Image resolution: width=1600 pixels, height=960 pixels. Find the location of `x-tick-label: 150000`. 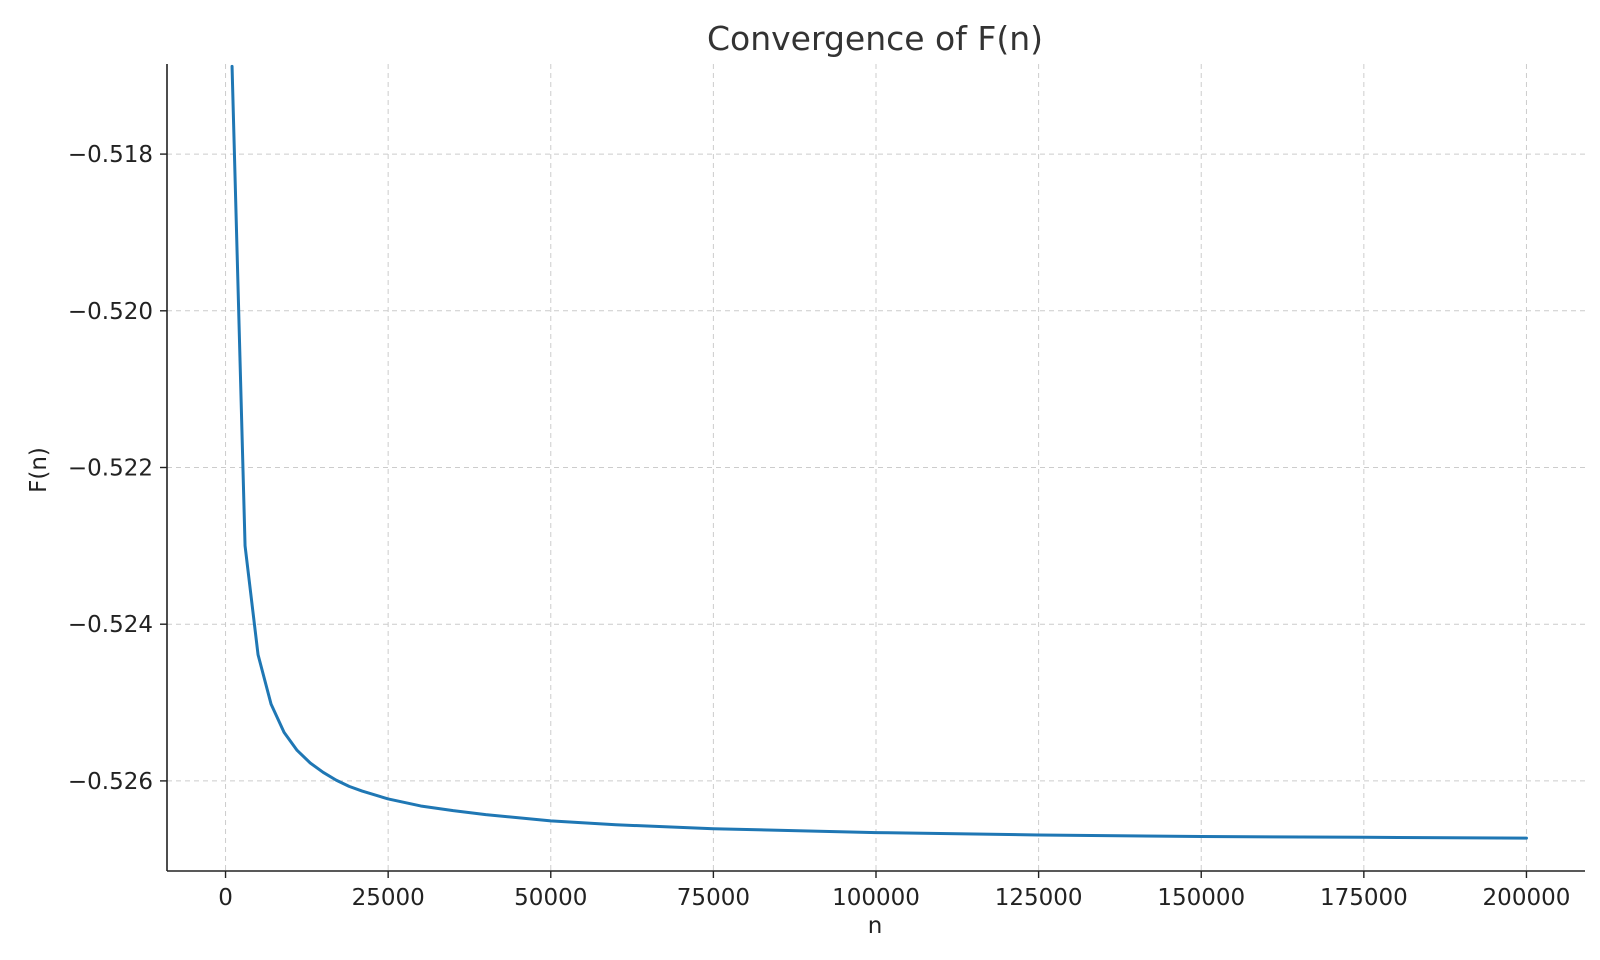

x-tick-label: 150000 is located at coordinates (1201, 898).